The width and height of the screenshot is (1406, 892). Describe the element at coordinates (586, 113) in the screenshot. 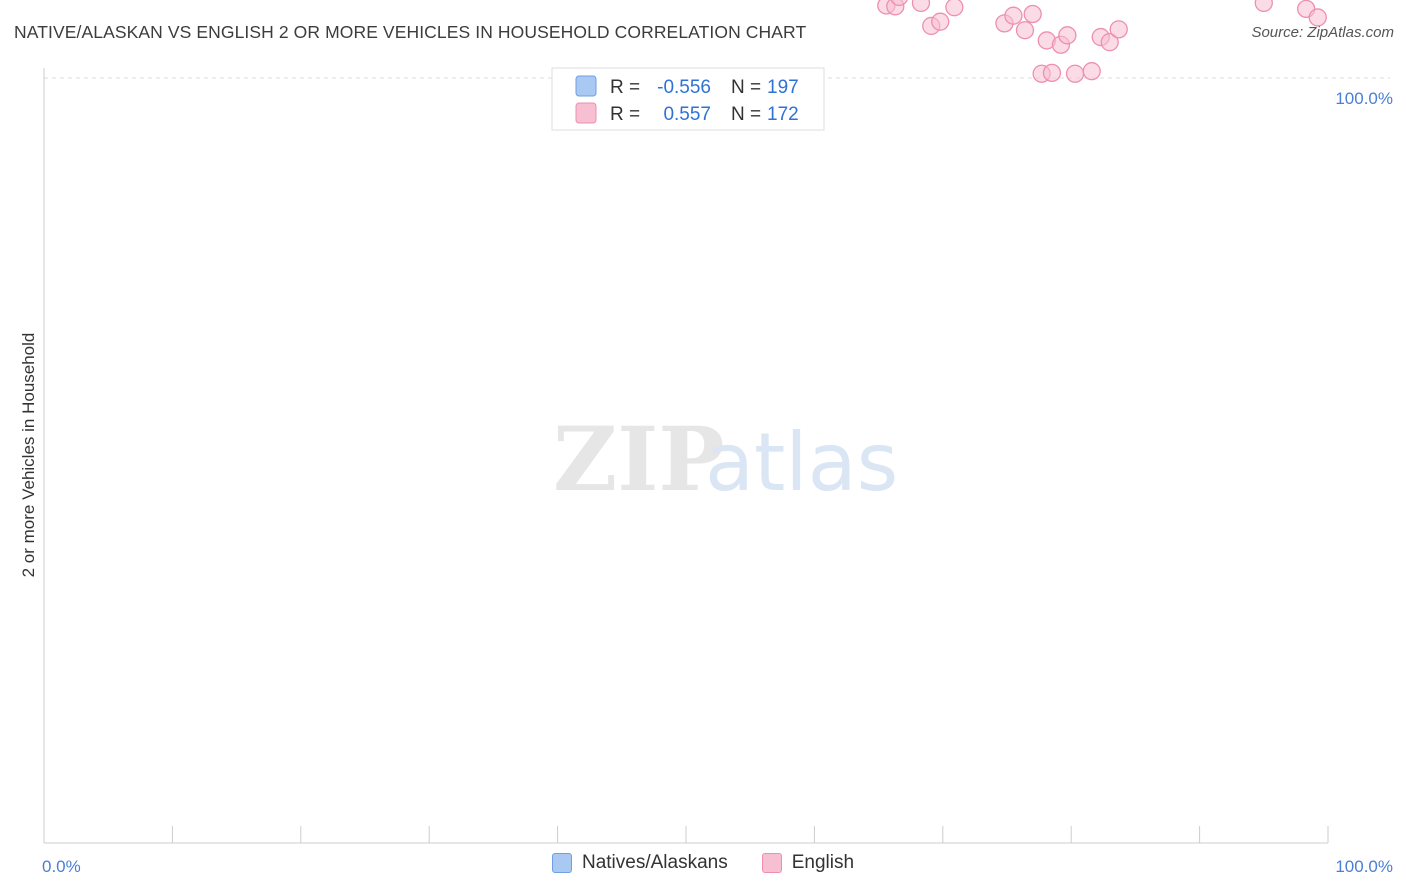

I see `legend-swatch-english` at that location.